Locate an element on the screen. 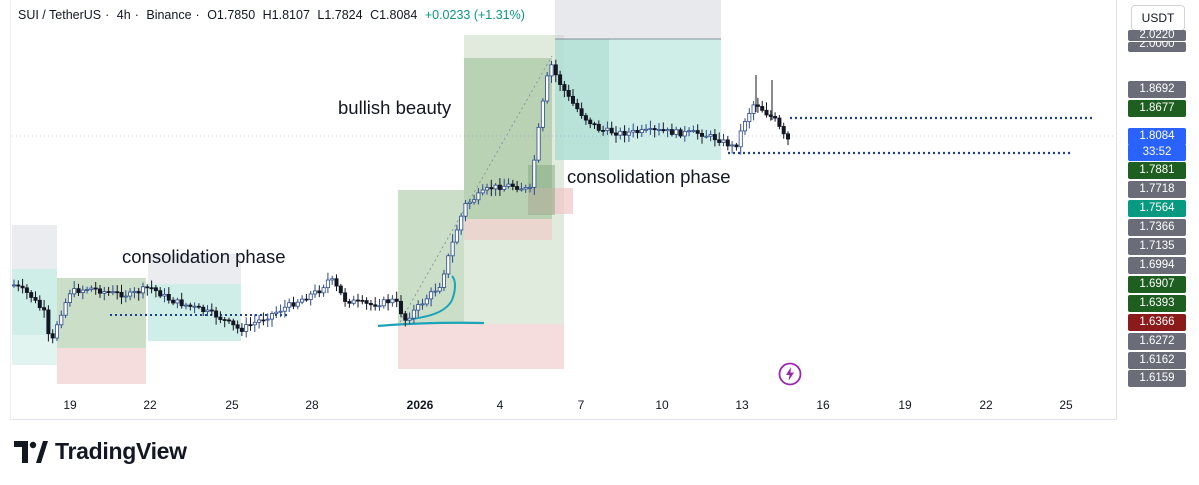 This screenshot has width=1199, height=485. flash-icon is located at coordinates (790, 374).